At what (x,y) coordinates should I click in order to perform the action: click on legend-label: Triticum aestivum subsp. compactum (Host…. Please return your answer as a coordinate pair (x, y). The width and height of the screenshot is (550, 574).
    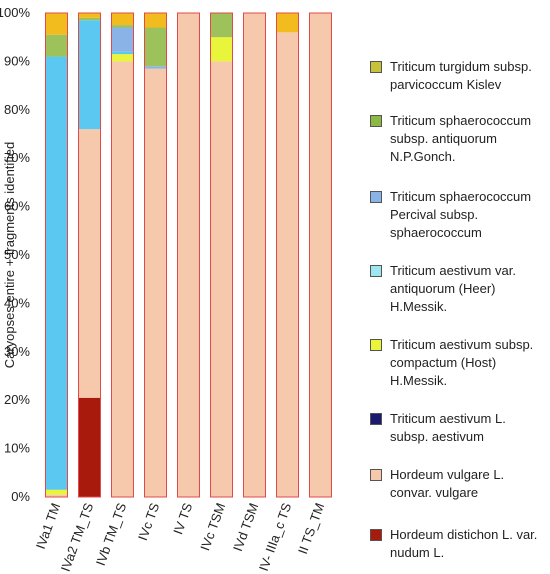
    Looking at the image, I should click on (462, 362).